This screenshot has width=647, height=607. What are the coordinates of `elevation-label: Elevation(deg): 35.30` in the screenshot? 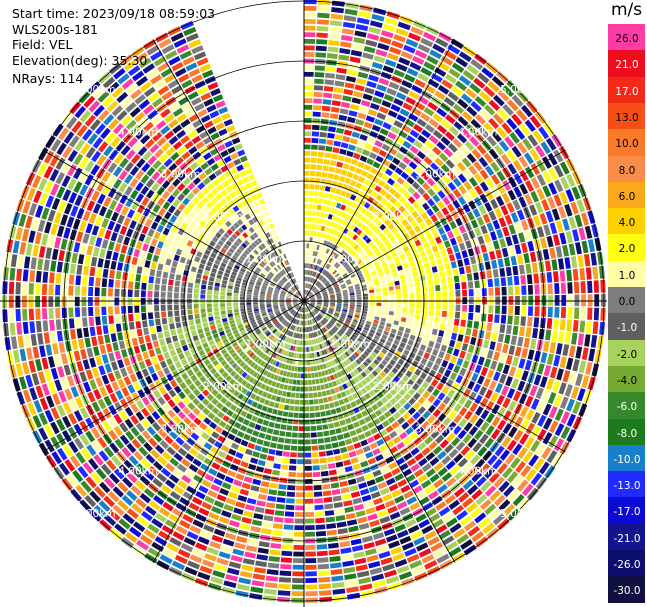 It's located at (80, 60).